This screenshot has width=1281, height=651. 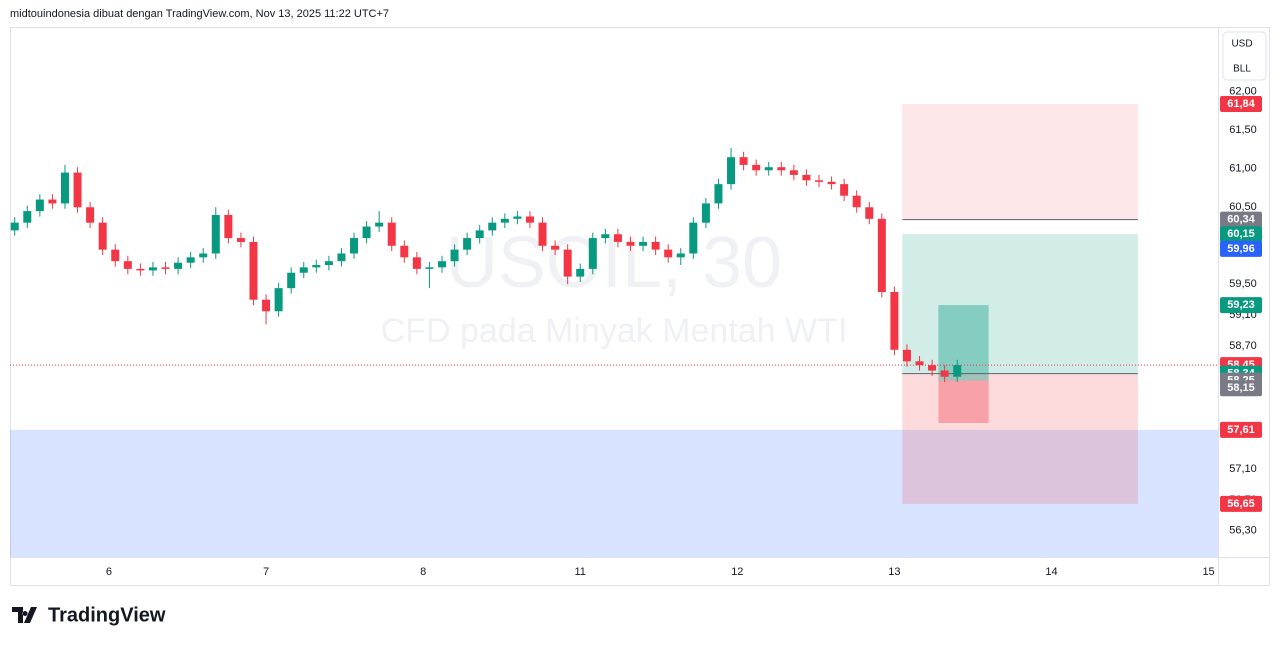 I want to click on y-tick-label: 59,50, so click(x=1243, y=284).